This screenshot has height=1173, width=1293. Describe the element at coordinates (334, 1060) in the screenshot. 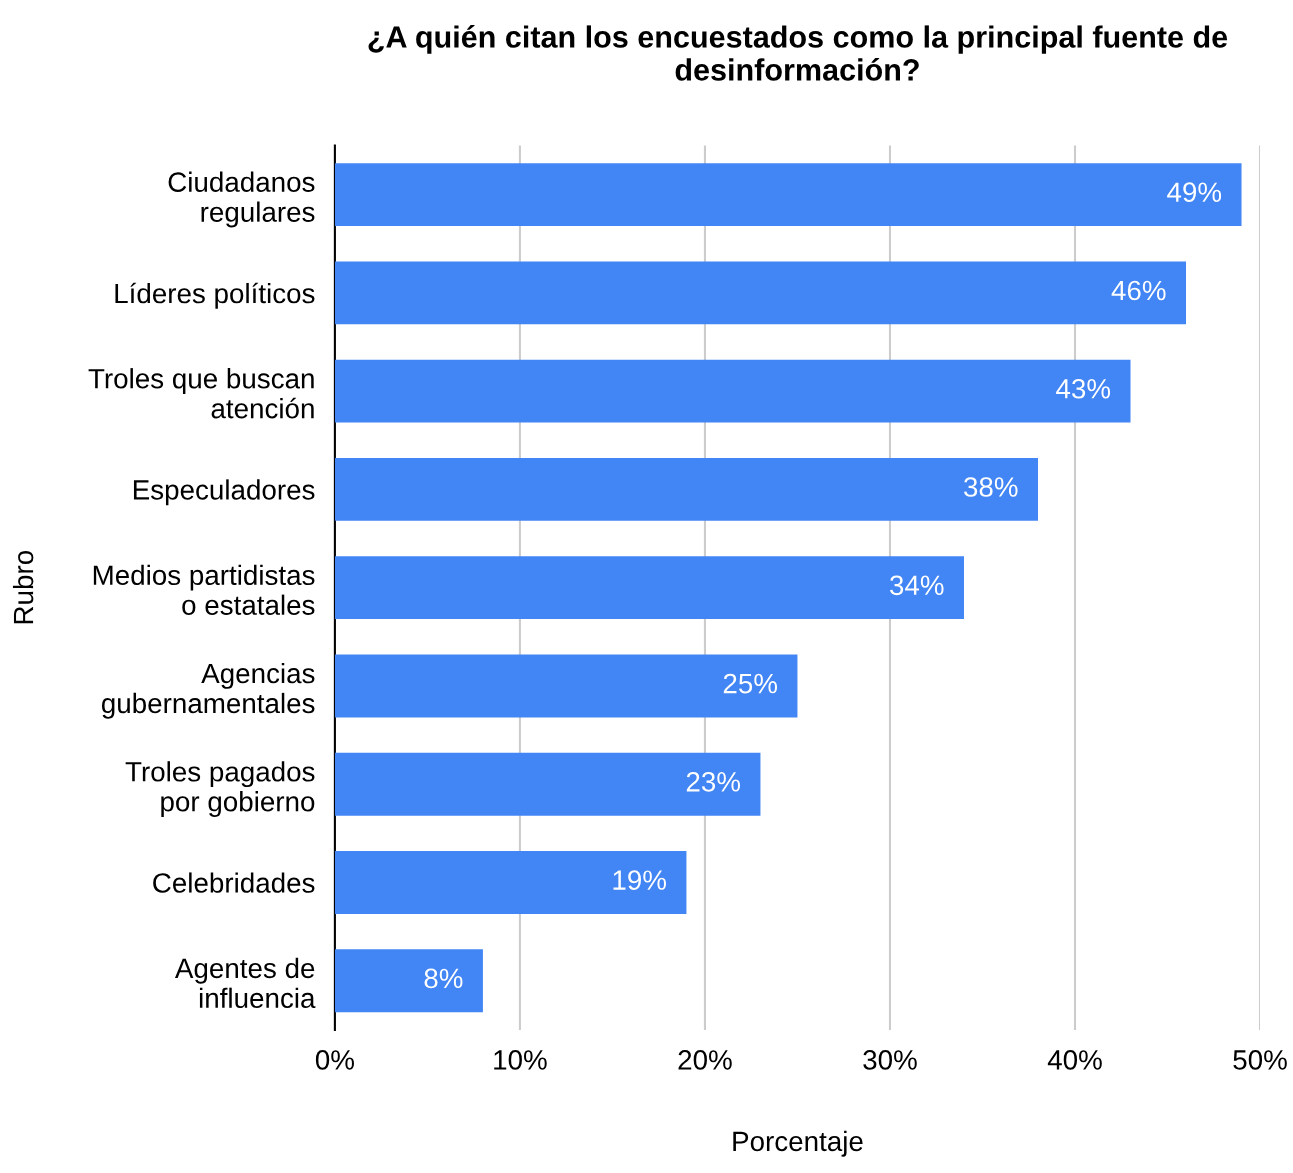

I see `x-tick-label: 0%` at that location.